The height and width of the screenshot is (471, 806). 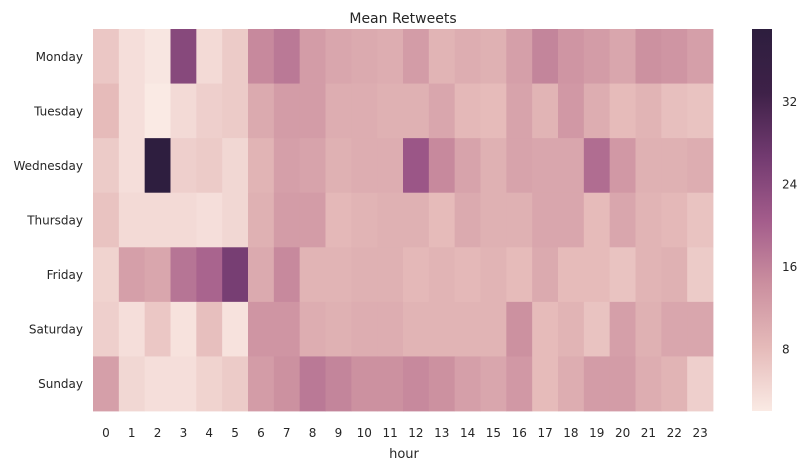 What do you see at coordinates (519, 433) in the screenshot?
I see `x-tick-label: 16` at bounding box center [519, 433].